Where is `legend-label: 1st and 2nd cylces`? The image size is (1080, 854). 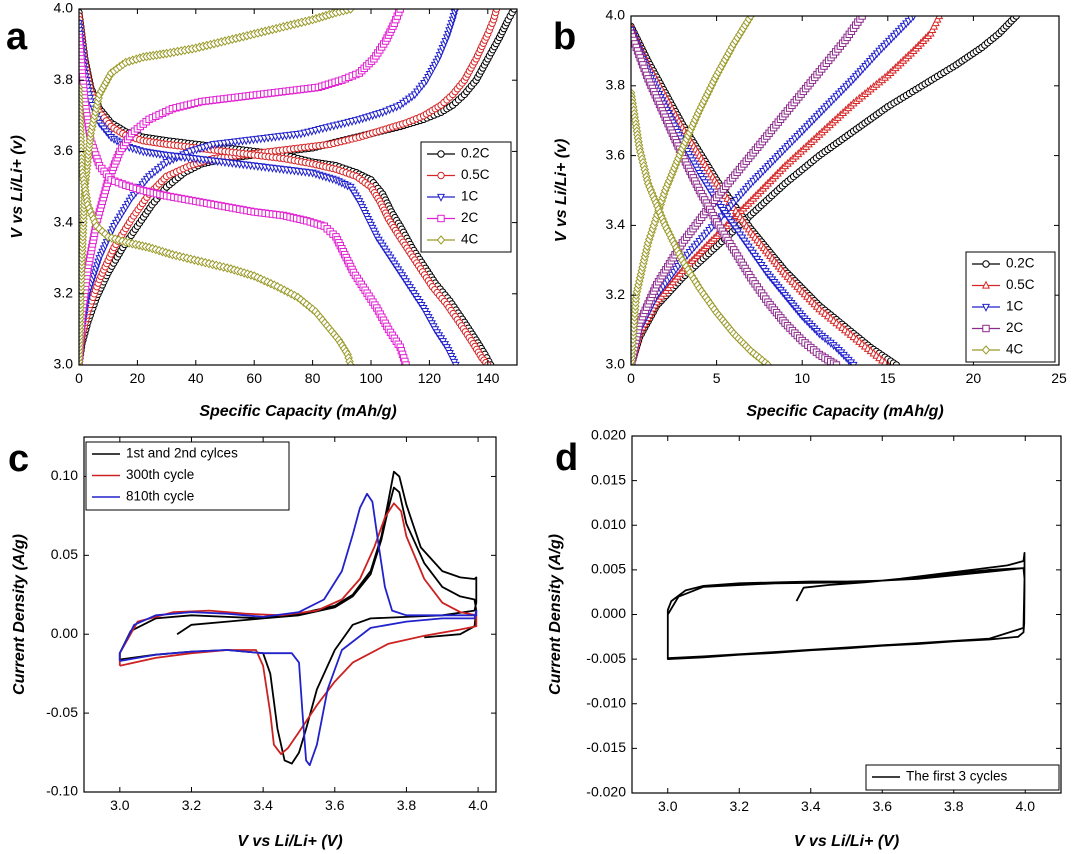 legend-label: 1st and 2nd cylces is located at coordinates (182, 453).